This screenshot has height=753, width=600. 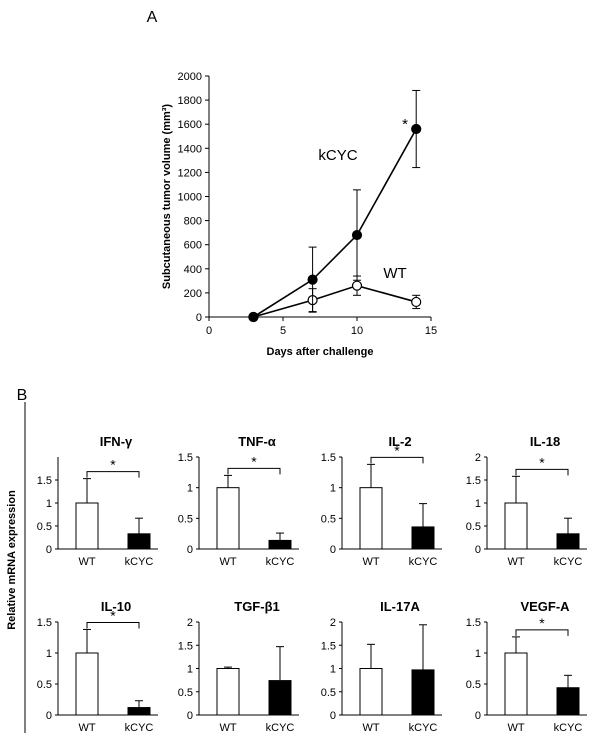 I want to click on y-tick-label: 1600, so click(x=190, y=125).